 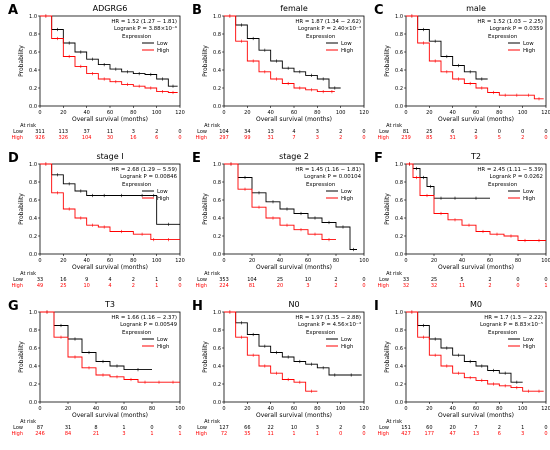 I want to click on hr-annotation: HR = 1.7 (1.3 − 2.22), so click(x=513, y=318).